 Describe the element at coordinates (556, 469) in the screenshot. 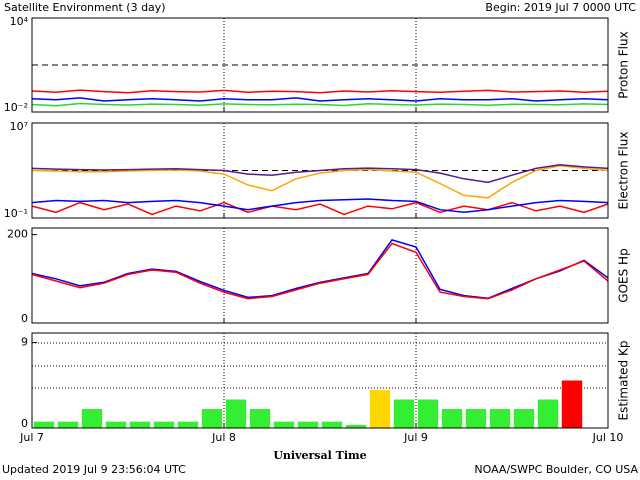

I see `credit: NOAA/SWPC Boulder, CO USA` at that location.